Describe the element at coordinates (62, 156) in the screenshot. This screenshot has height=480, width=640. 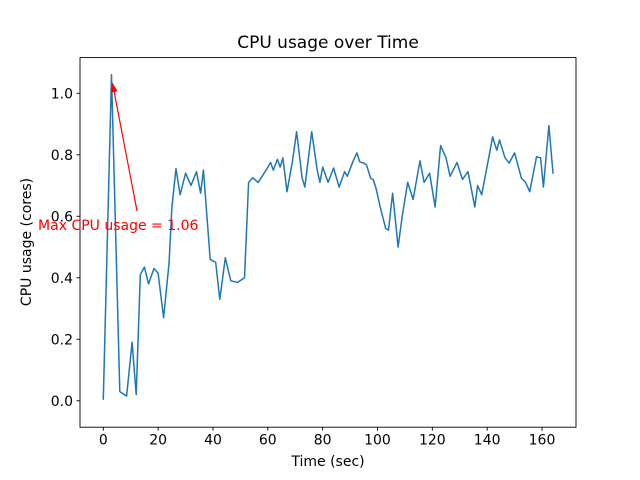
I see `y-tick-label: 0.8` at that location.